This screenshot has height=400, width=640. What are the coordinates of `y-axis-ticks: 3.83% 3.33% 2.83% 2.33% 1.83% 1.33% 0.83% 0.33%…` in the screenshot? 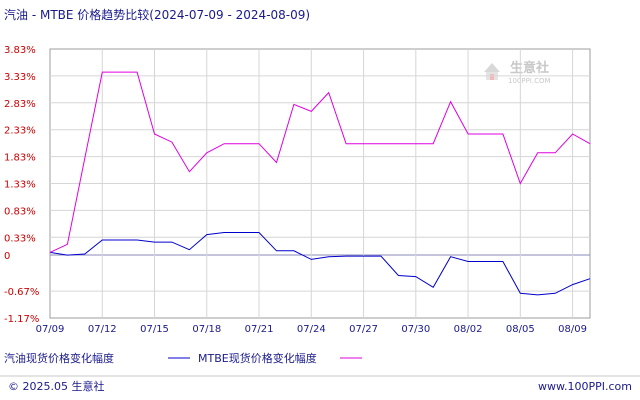 It's located at (21, 185).